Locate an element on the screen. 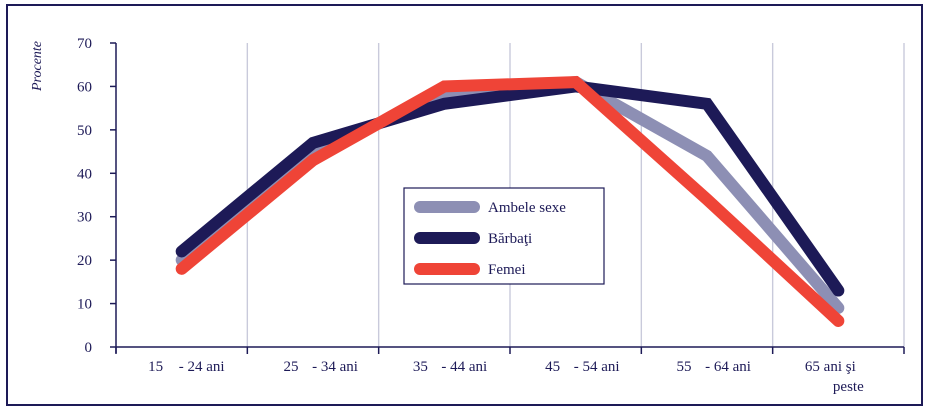 This screenshot has height=411, width=931. x-tick-label: - 54 ani is located at coordinates (597, 367).